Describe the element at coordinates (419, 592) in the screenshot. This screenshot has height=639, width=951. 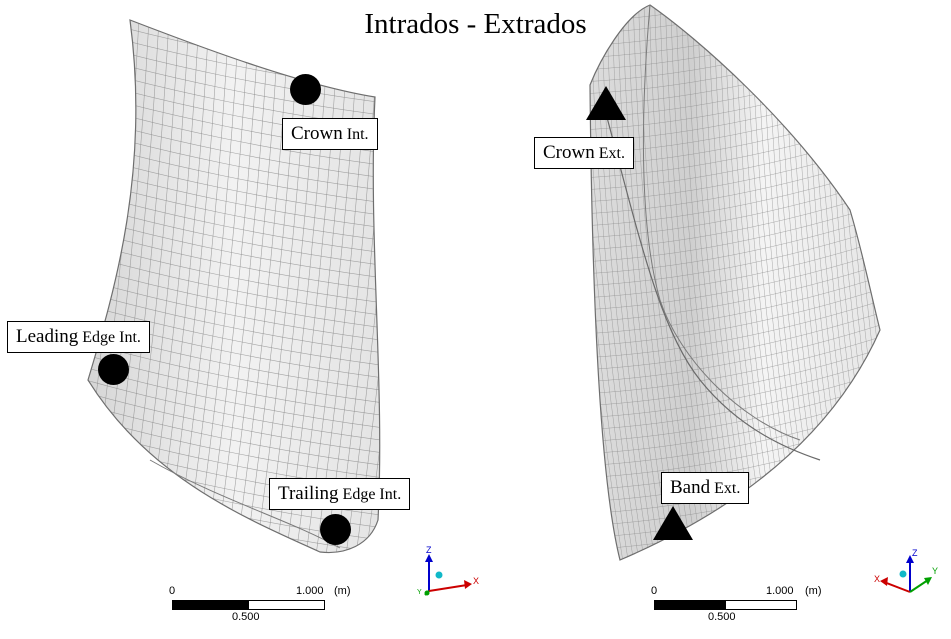
I see `axis-left-y-label: Y` at that location.